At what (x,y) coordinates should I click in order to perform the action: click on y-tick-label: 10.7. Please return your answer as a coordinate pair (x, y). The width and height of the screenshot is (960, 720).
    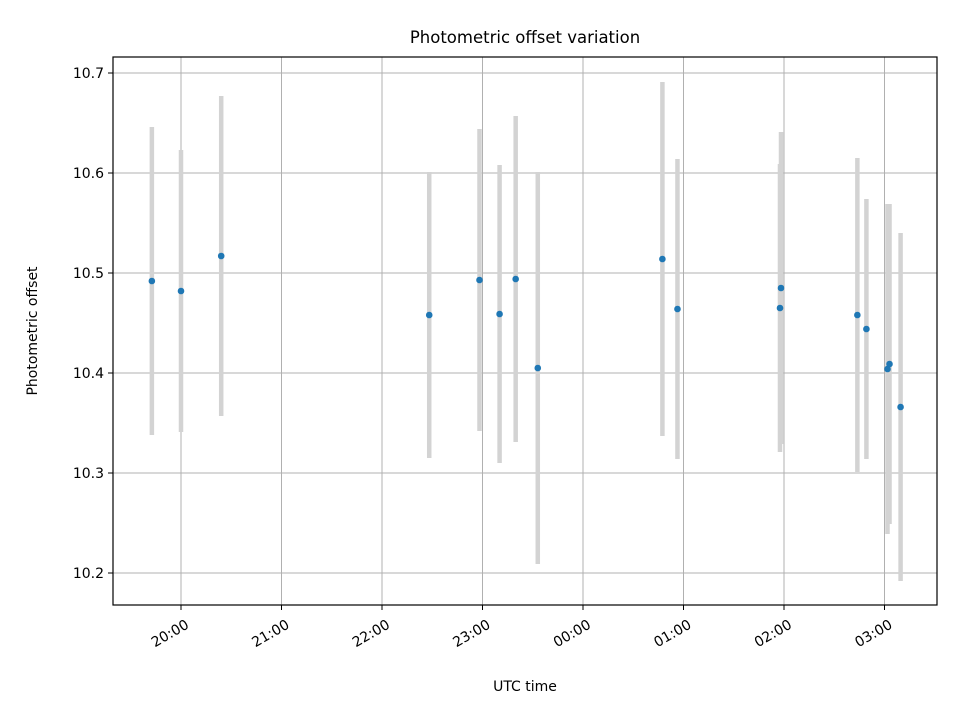
    Looking at the image, I should click on (88, 74).